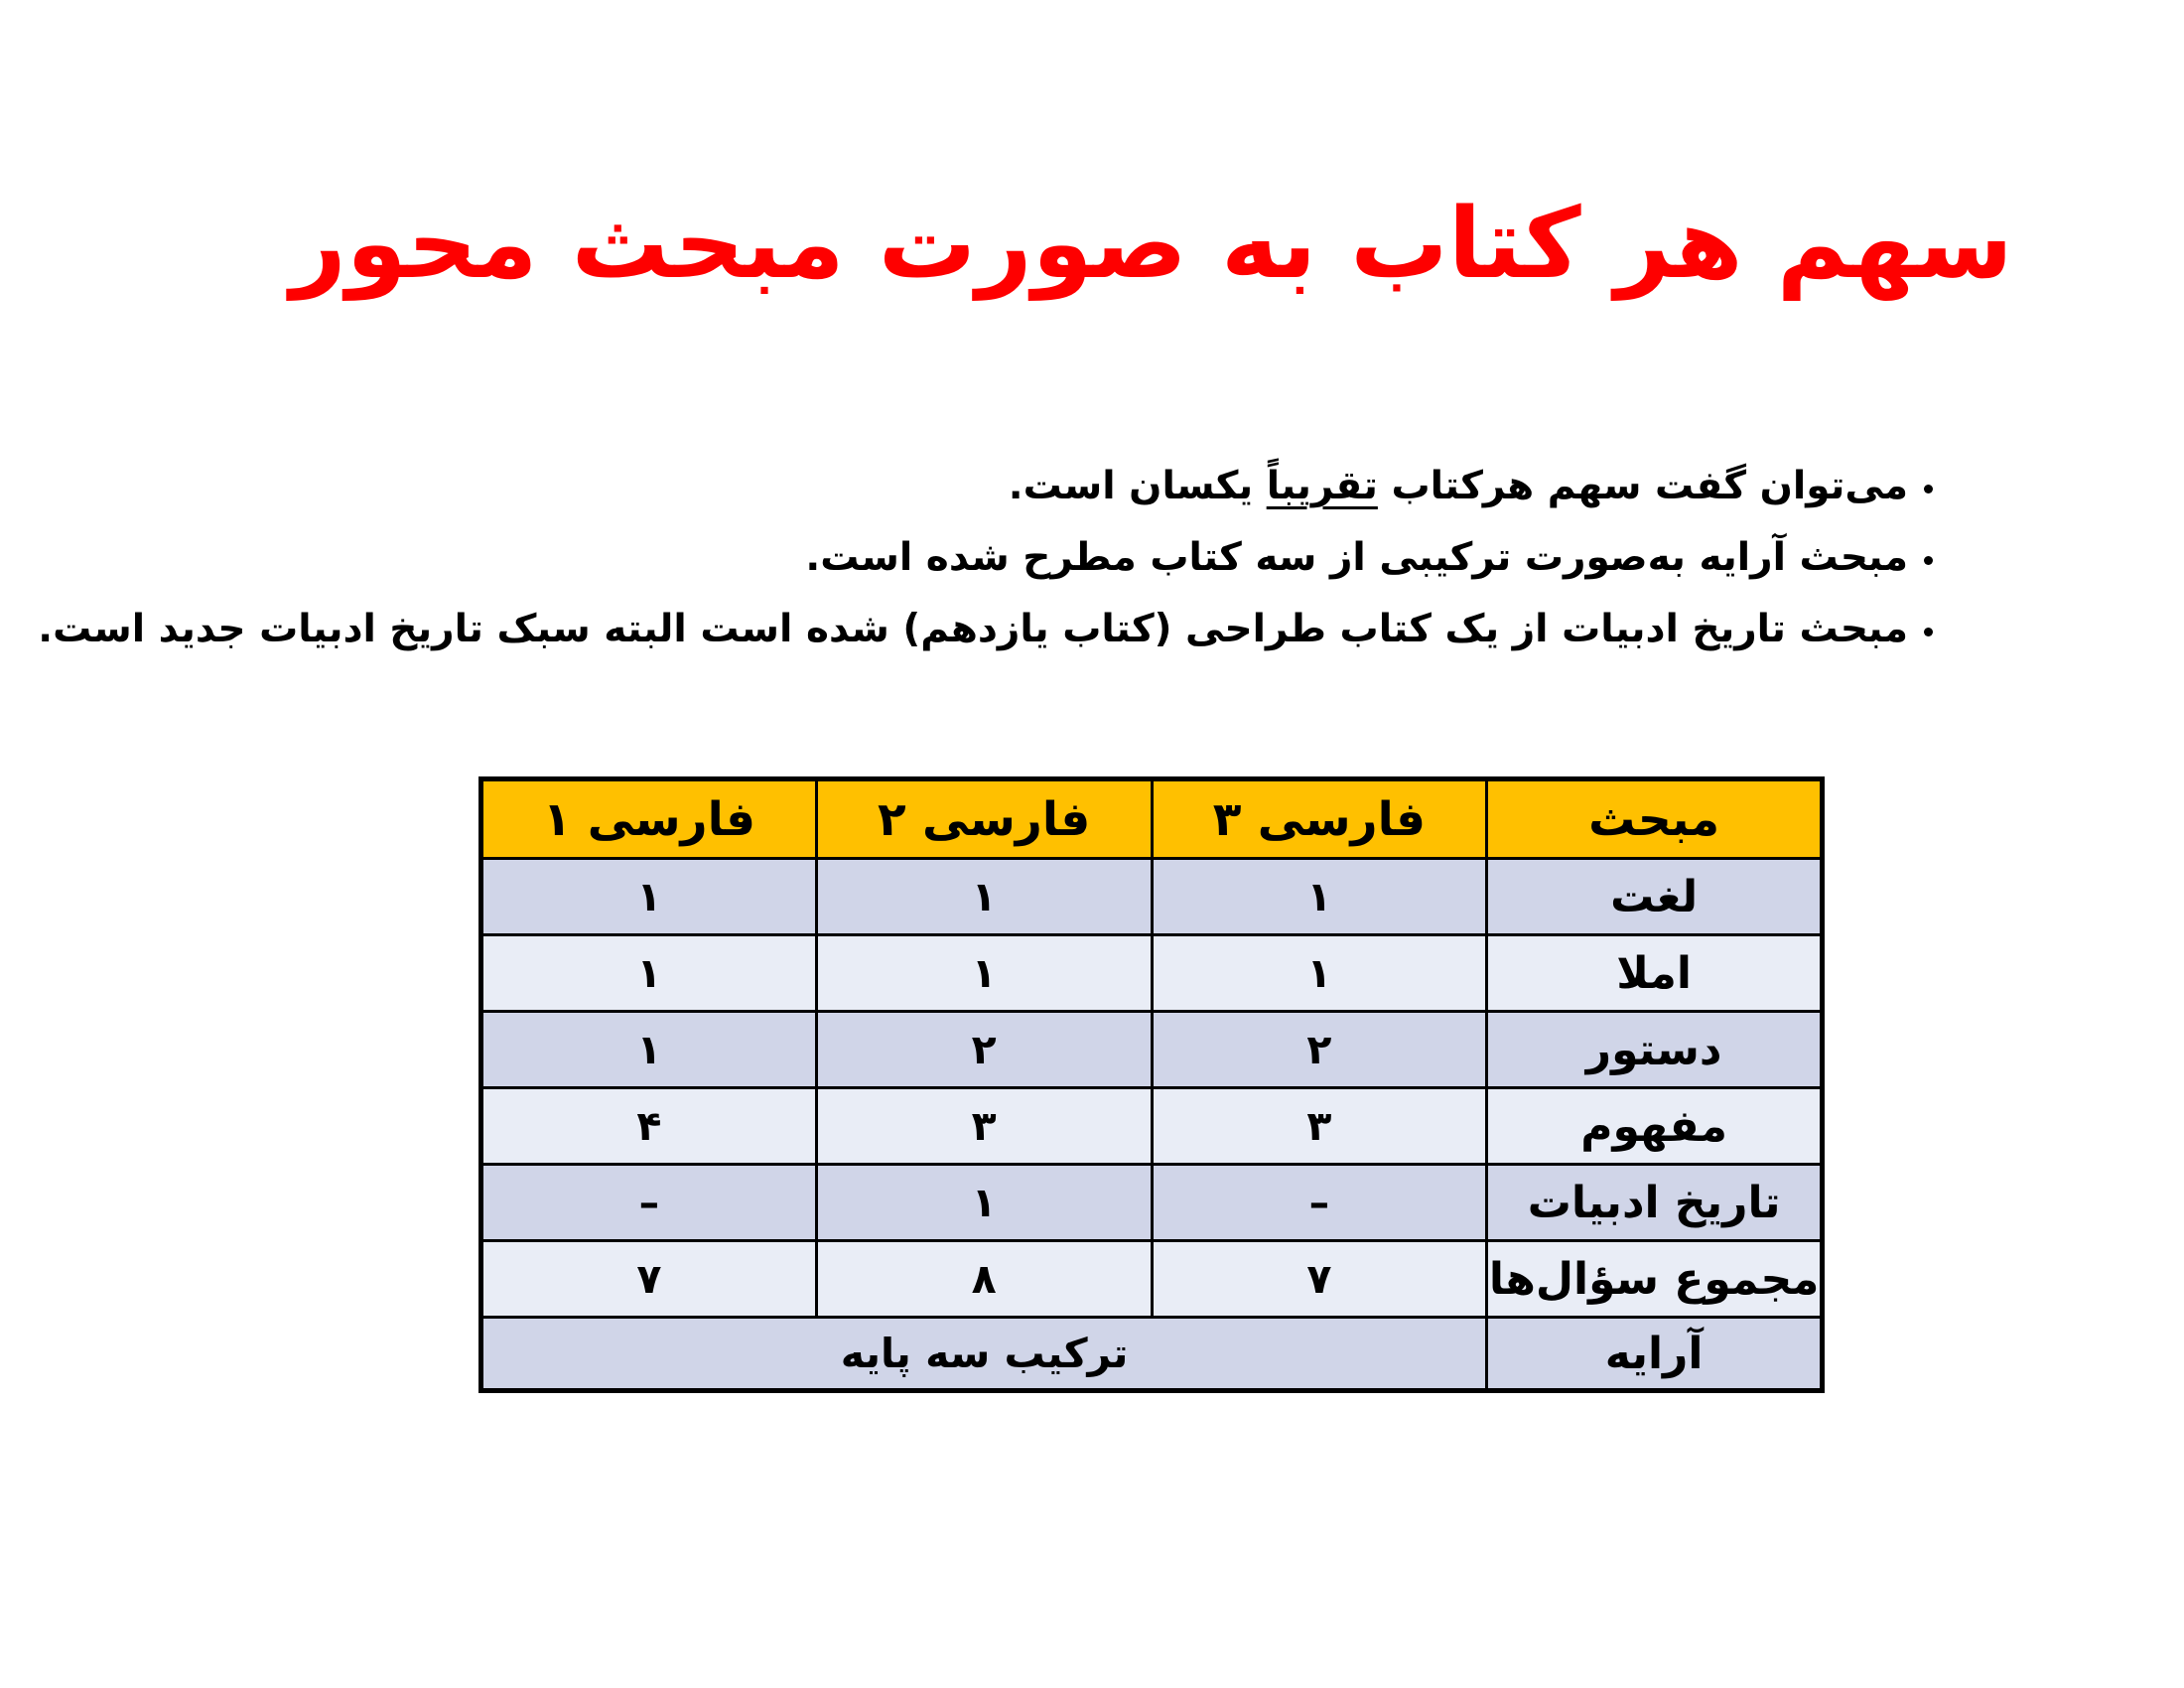 The width and height of the screenshot is (2184, 1688). Describe the element at coordinates (984, 1049) in the screenshot. I see `cell-farsi2: ۲` at that location.